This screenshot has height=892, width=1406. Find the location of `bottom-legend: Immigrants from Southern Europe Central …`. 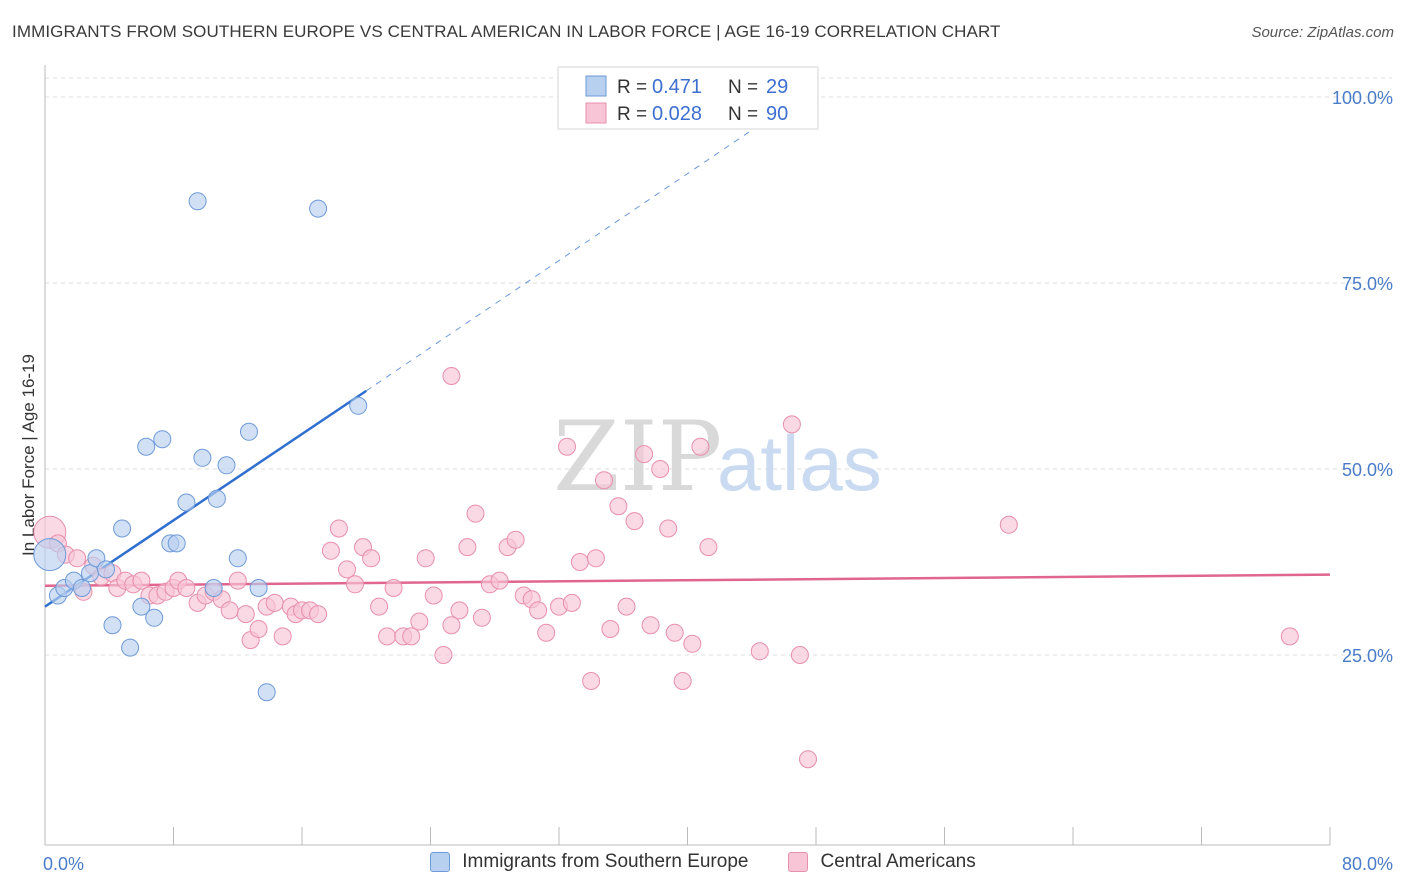

bottom-legend: Immigrants from Southern Europe Central … is located at coordinates (703, 862).